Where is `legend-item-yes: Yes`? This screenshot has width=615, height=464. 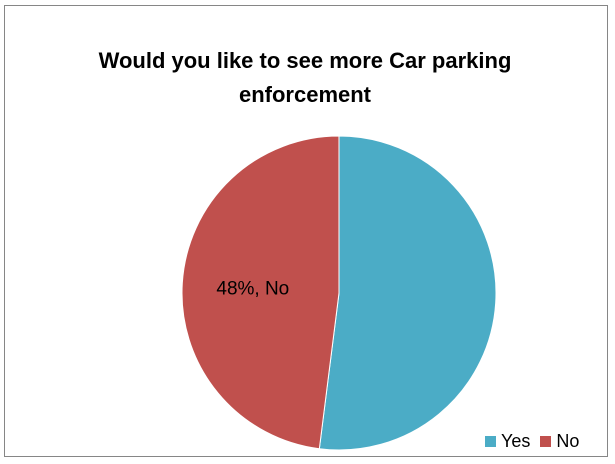 legend-item-yes: Yes is located at coordinates (507, 441).